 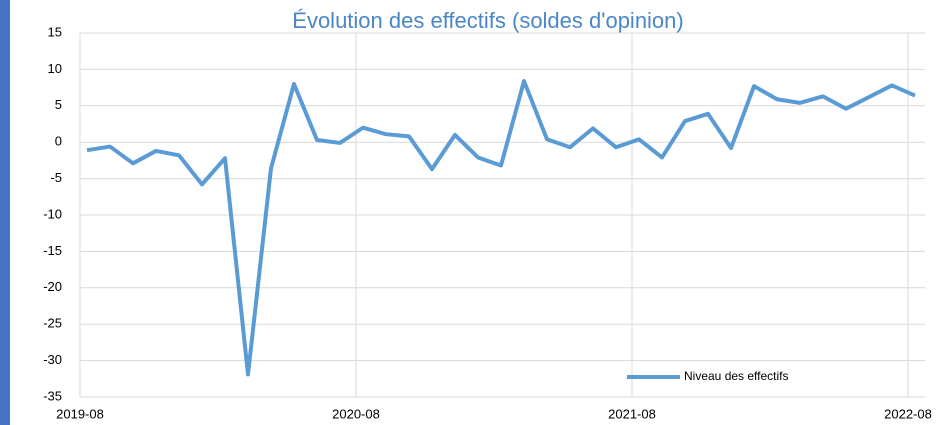 What do you see at coordinates (5, 212) in the screenshot?
I see `side-bar` at bounding box center [5, 212].